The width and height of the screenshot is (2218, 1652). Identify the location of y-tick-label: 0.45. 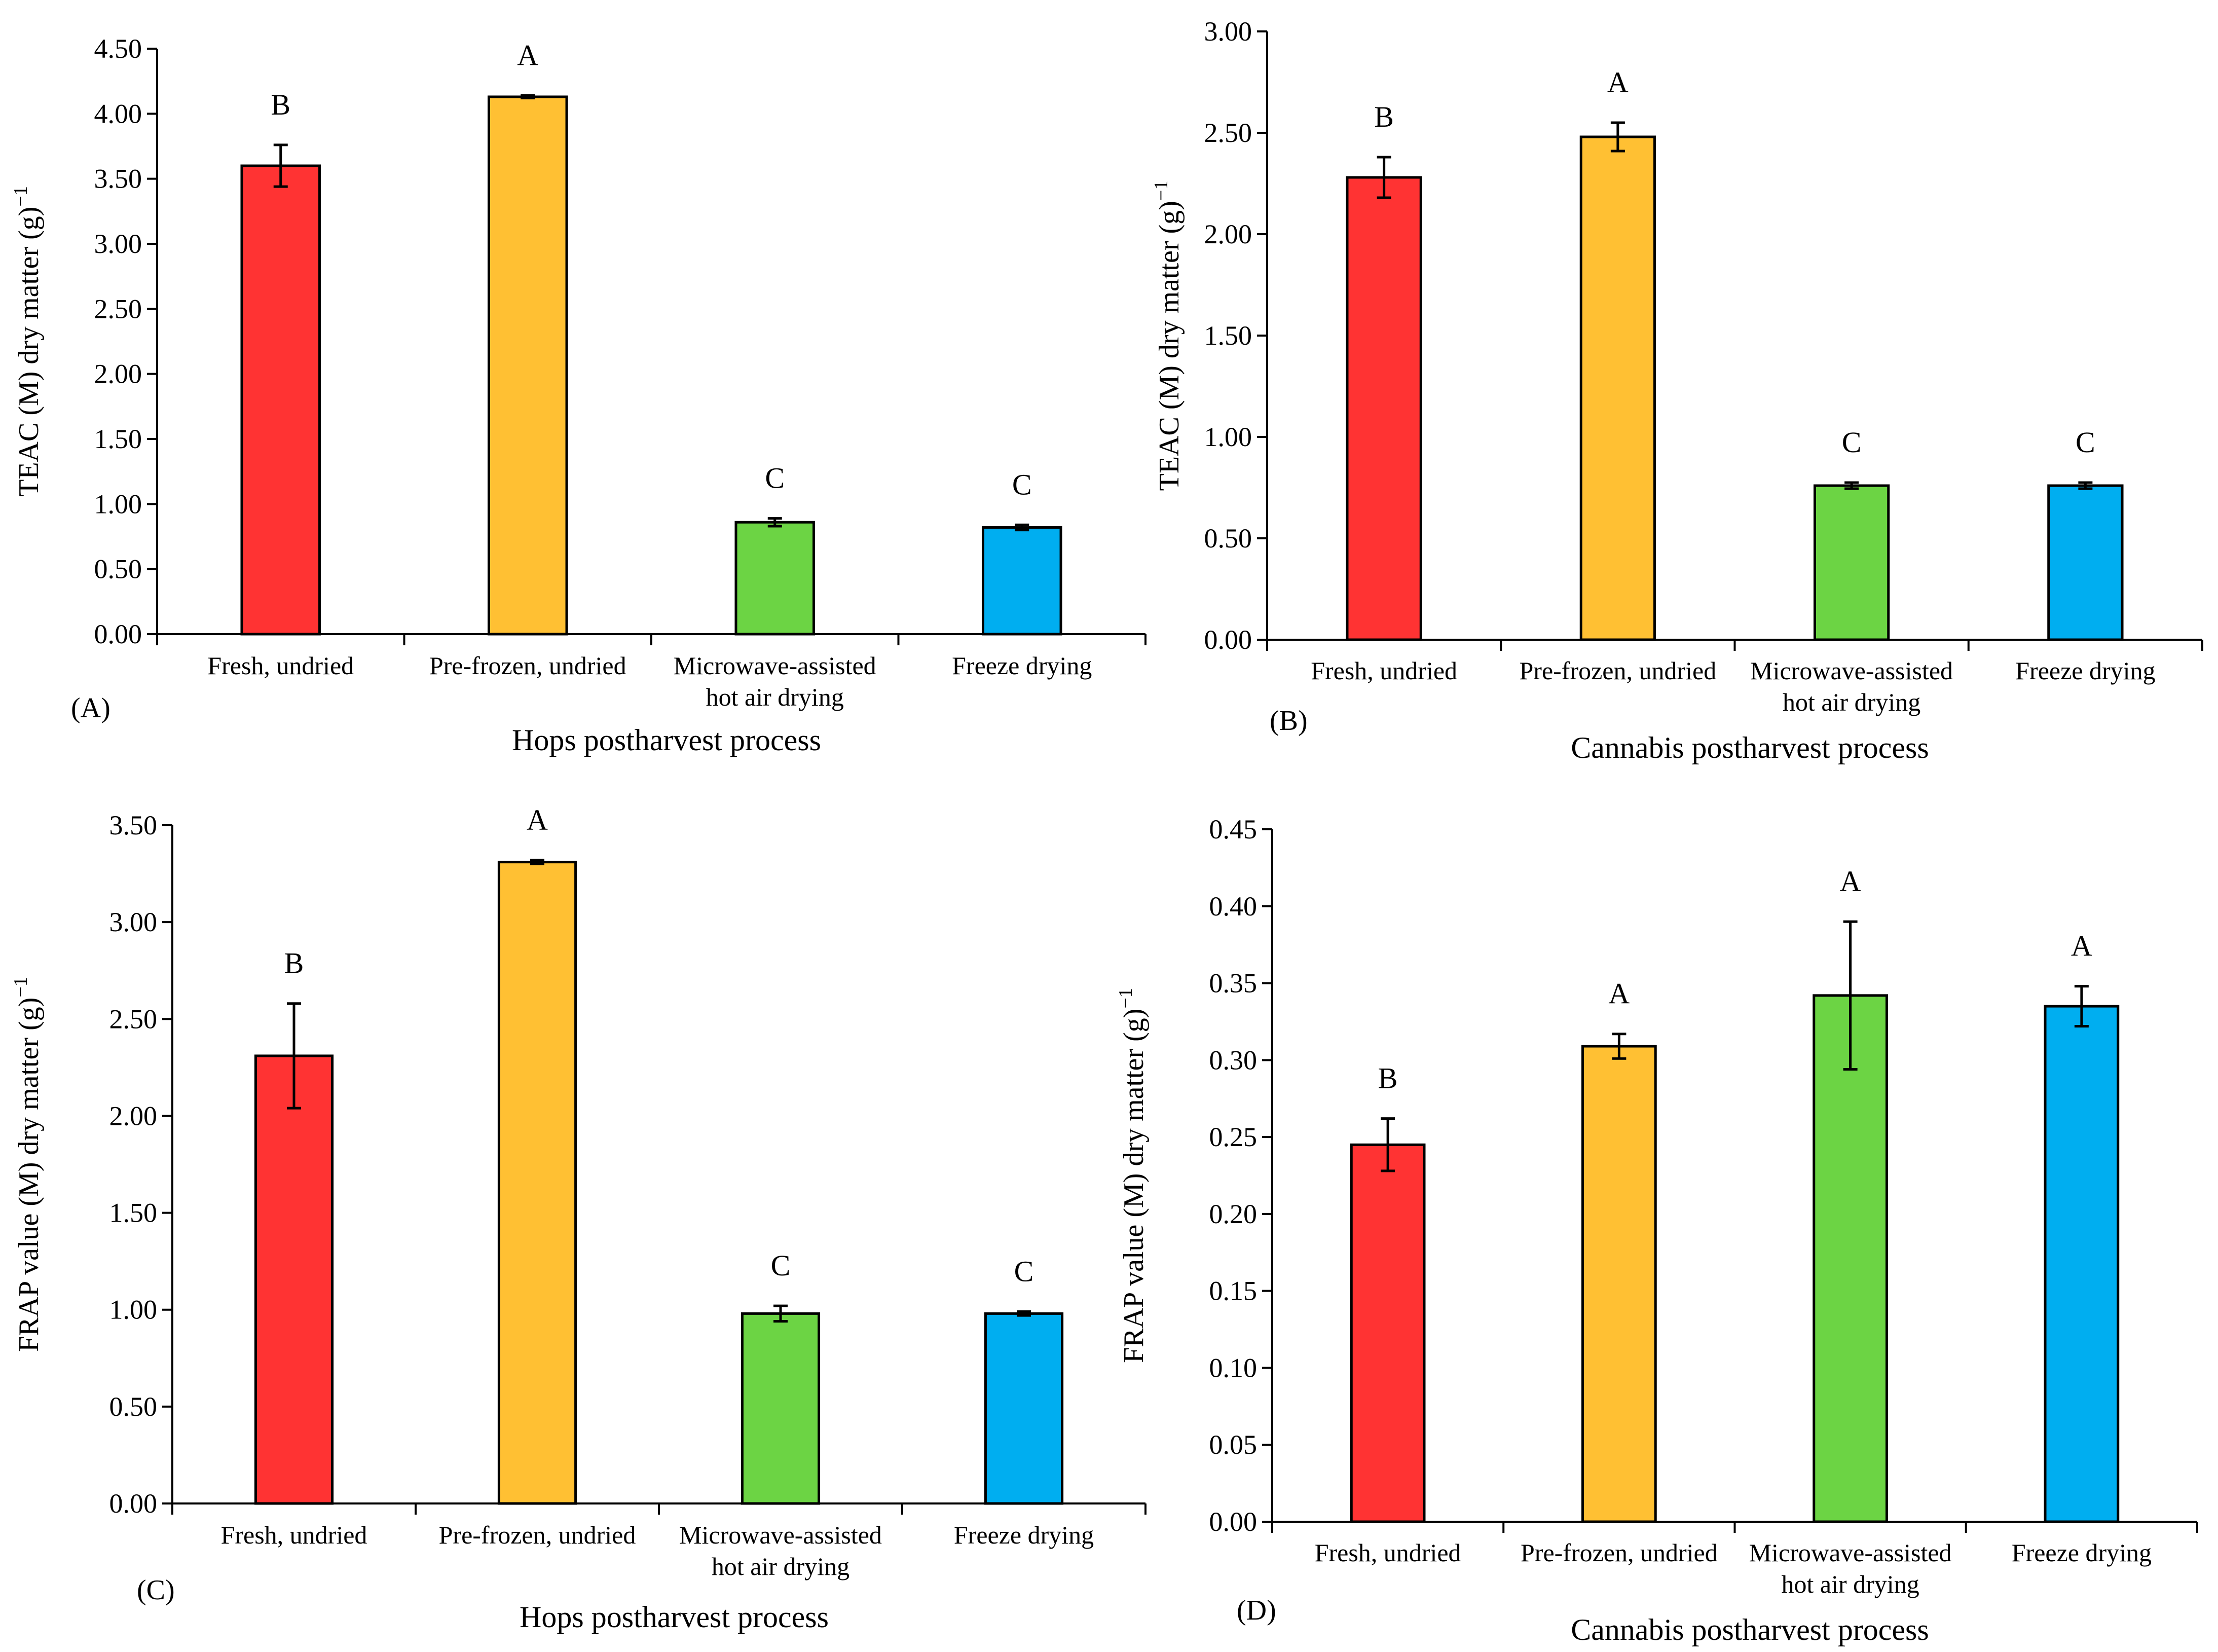
(1233, 829).